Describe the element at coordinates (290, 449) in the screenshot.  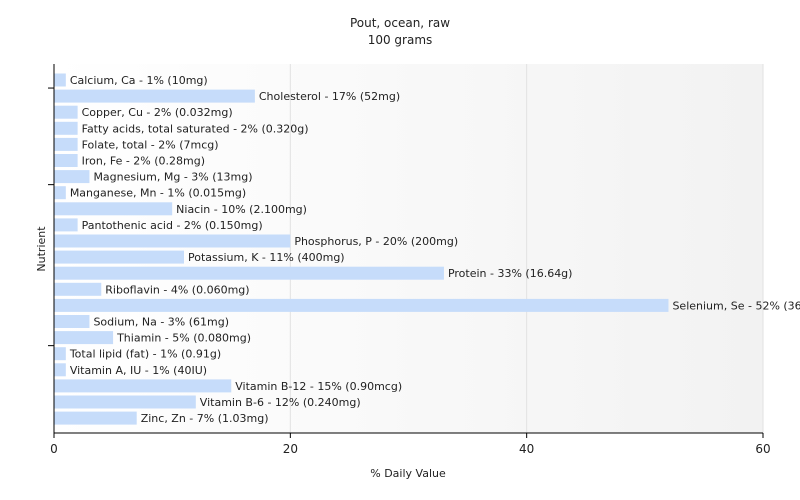
I see `x-tick-label: 20` at that location.